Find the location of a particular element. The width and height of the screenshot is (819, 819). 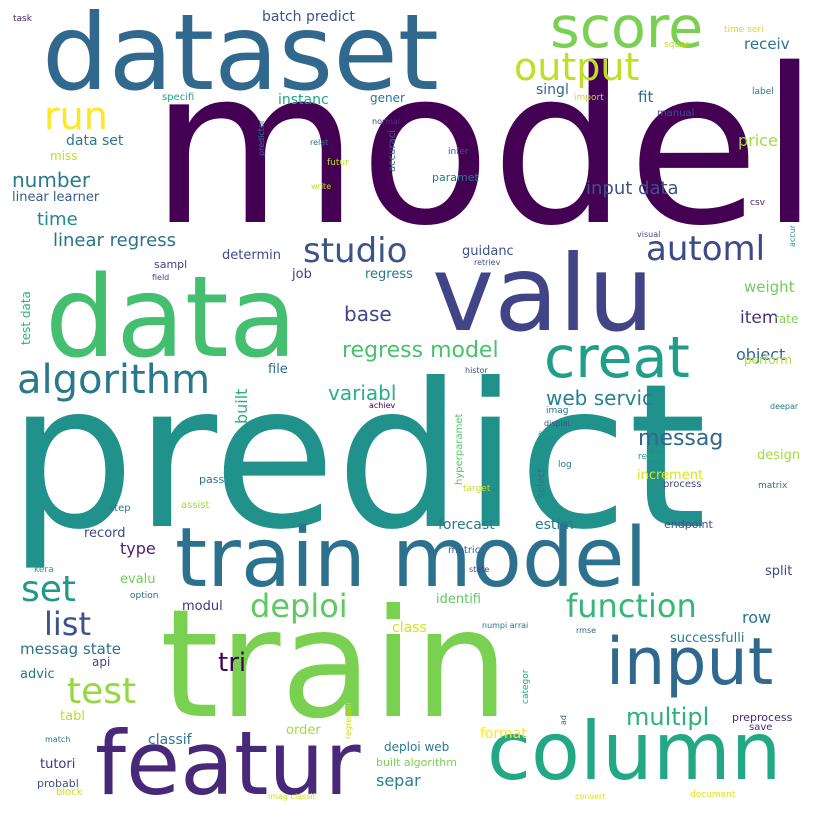

word: rate is located at coordinates (786, 319).